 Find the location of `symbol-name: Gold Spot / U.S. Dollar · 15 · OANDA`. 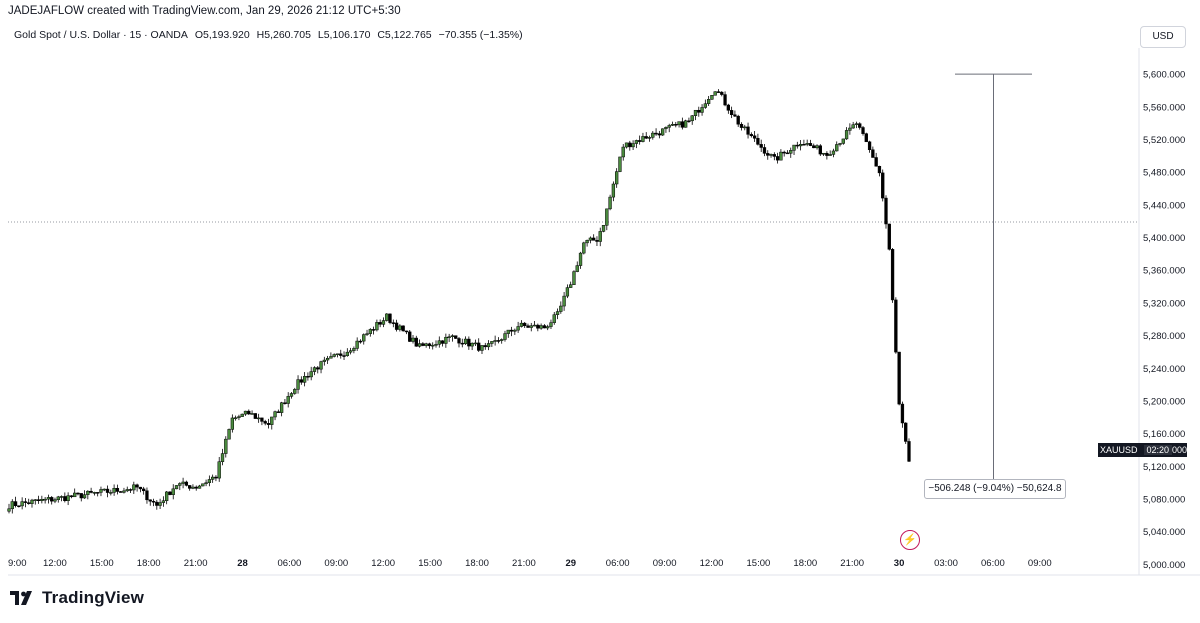

symbol-name: Gold Spot / U.S. Dollar · 15 · OANDA is located at coordinates (101, 35).